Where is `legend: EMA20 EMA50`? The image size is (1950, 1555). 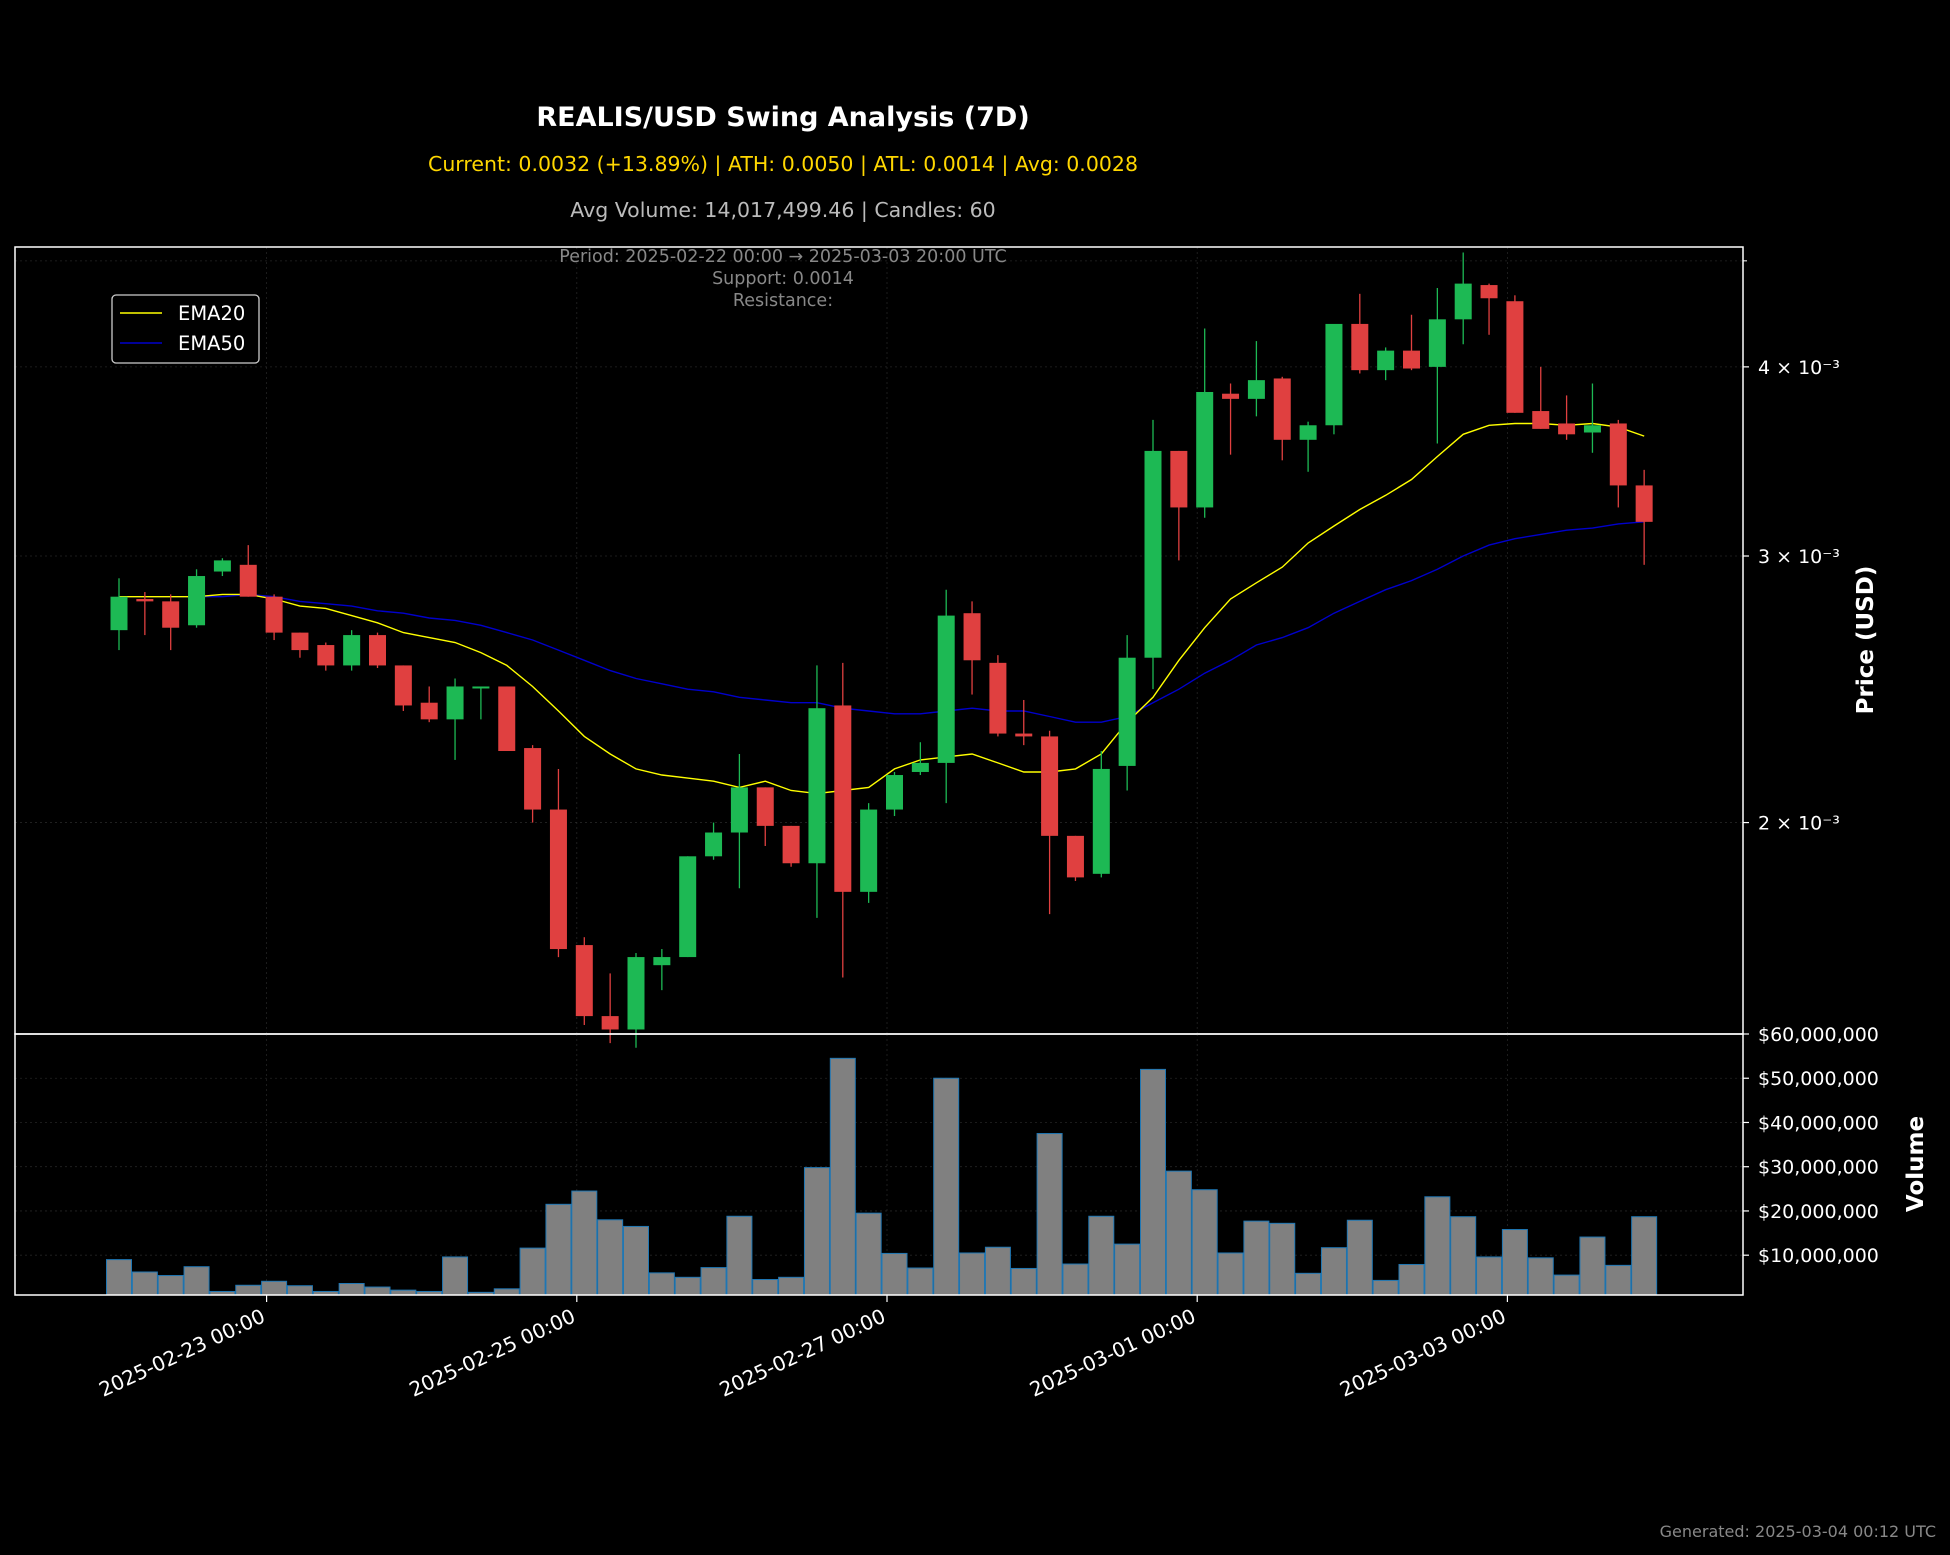 legend: EMA20 EMA50 is located at coordinates (185, 329).